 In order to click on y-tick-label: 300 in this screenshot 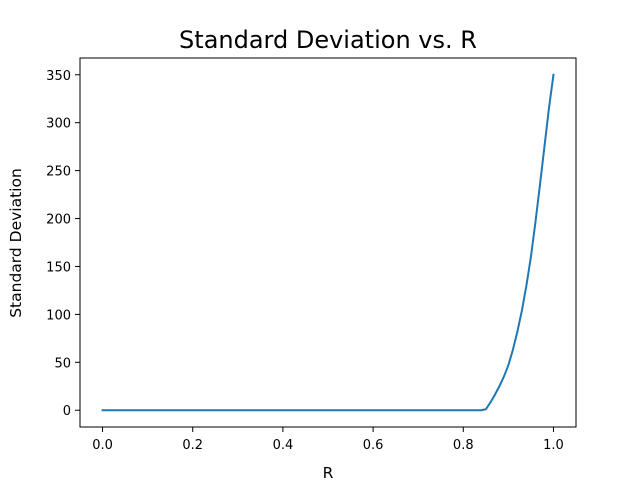, I will do `click(58, 124)`.